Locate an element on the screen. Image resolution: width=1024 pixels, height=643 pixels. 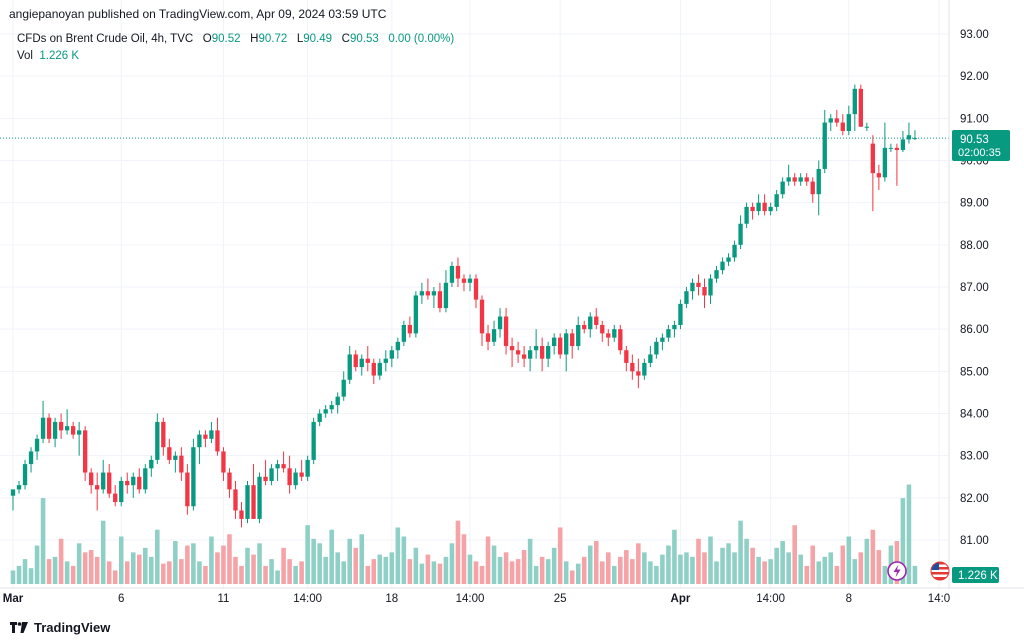
flash-icon is located at coordinates (897, 571).